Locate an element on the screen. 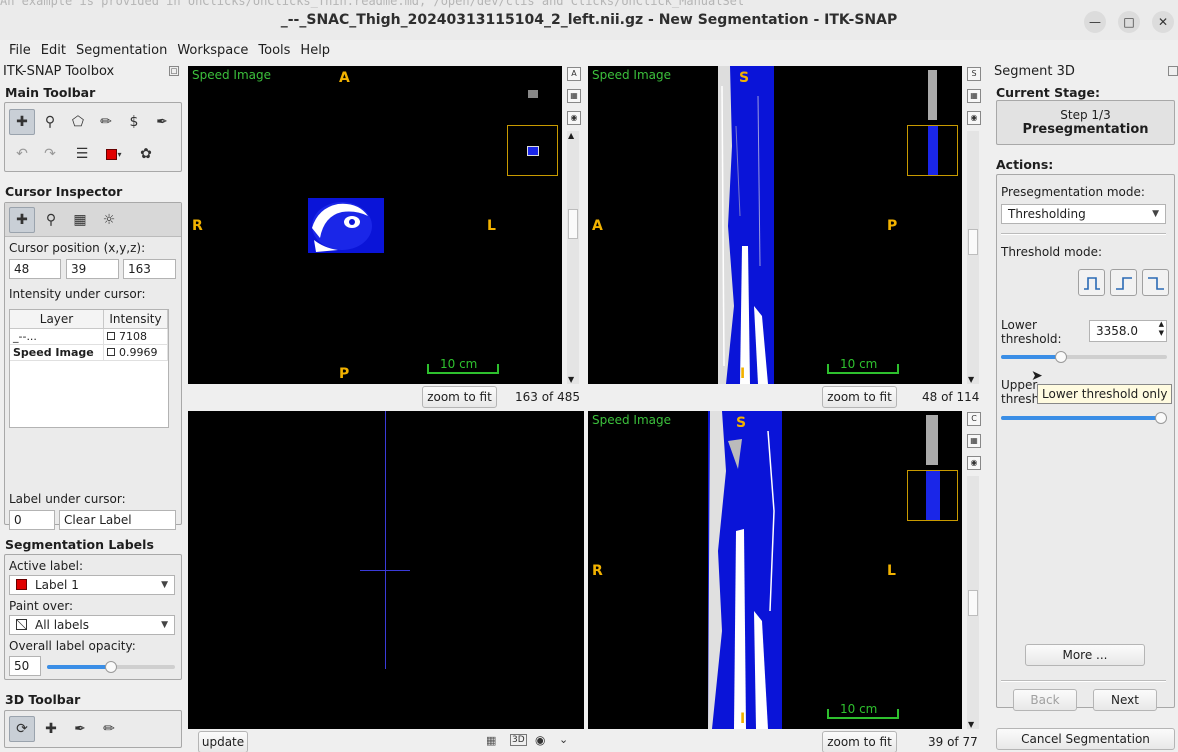  coronal-view: Speed Image S I R L 10 cm is located at coordinates (775, 570).